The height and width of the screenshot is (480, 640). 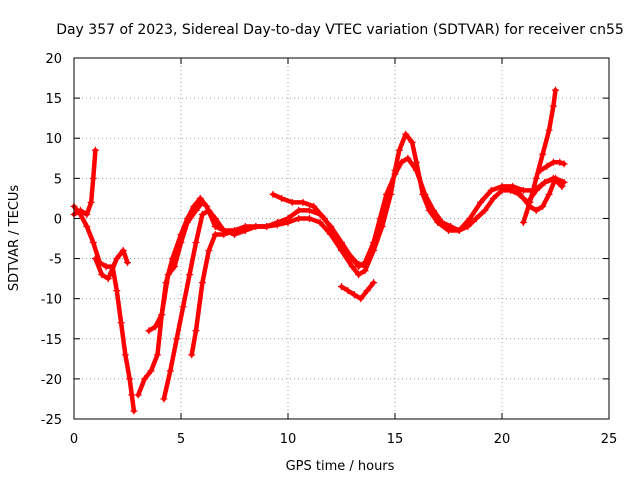 What do you see at coordinates (51, 300) in the screenshot?
I see `y-tick-label: -10` at bounding box center [51, 300].